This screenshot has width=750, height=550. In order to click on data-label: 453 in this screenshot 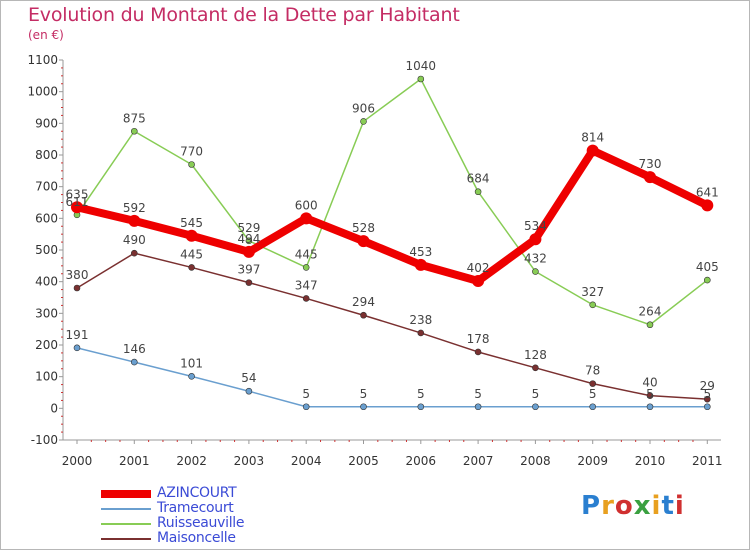, I will do `click(420, 252)`.